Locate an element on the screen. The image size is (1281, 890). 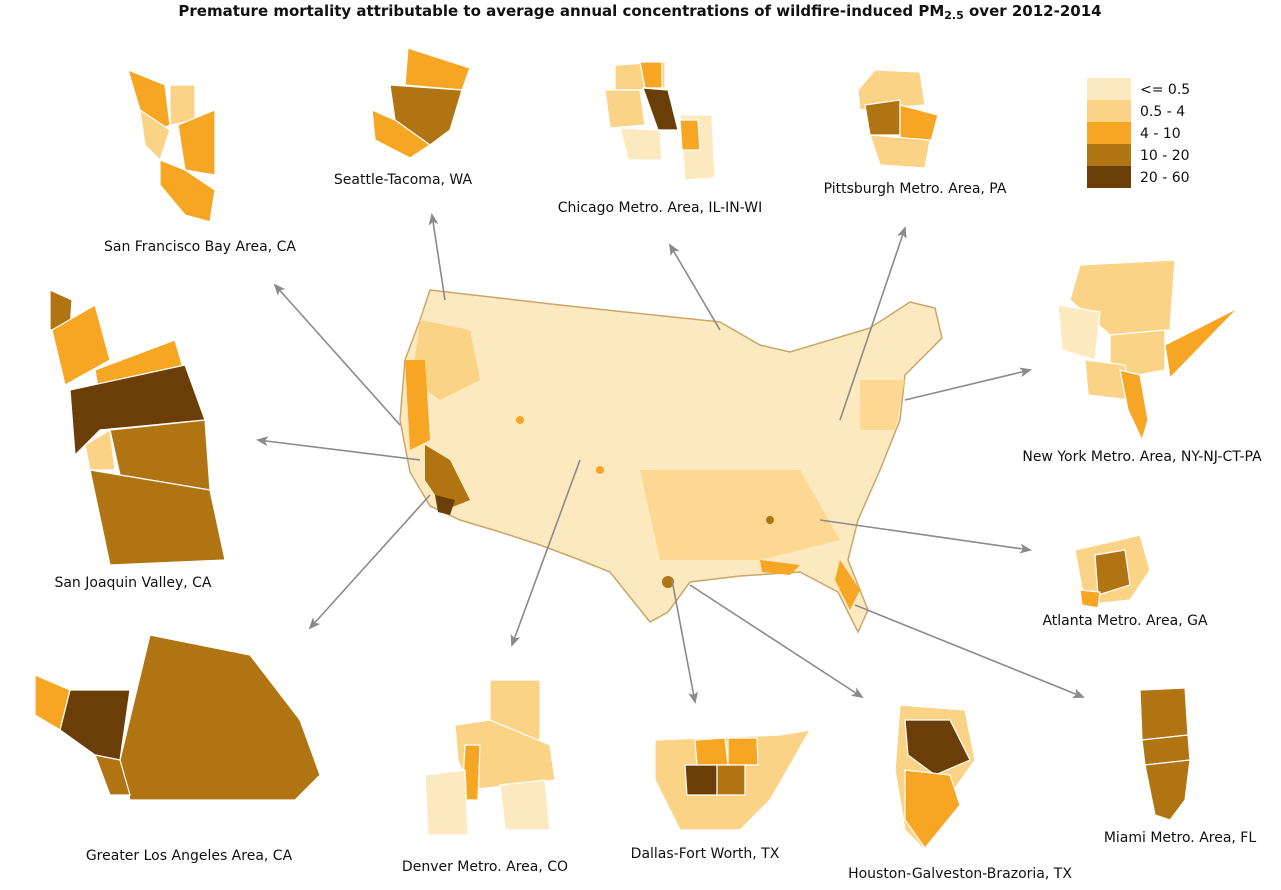
region-label: Denver Metro. Area, CO is located at coordinates (485, 867).